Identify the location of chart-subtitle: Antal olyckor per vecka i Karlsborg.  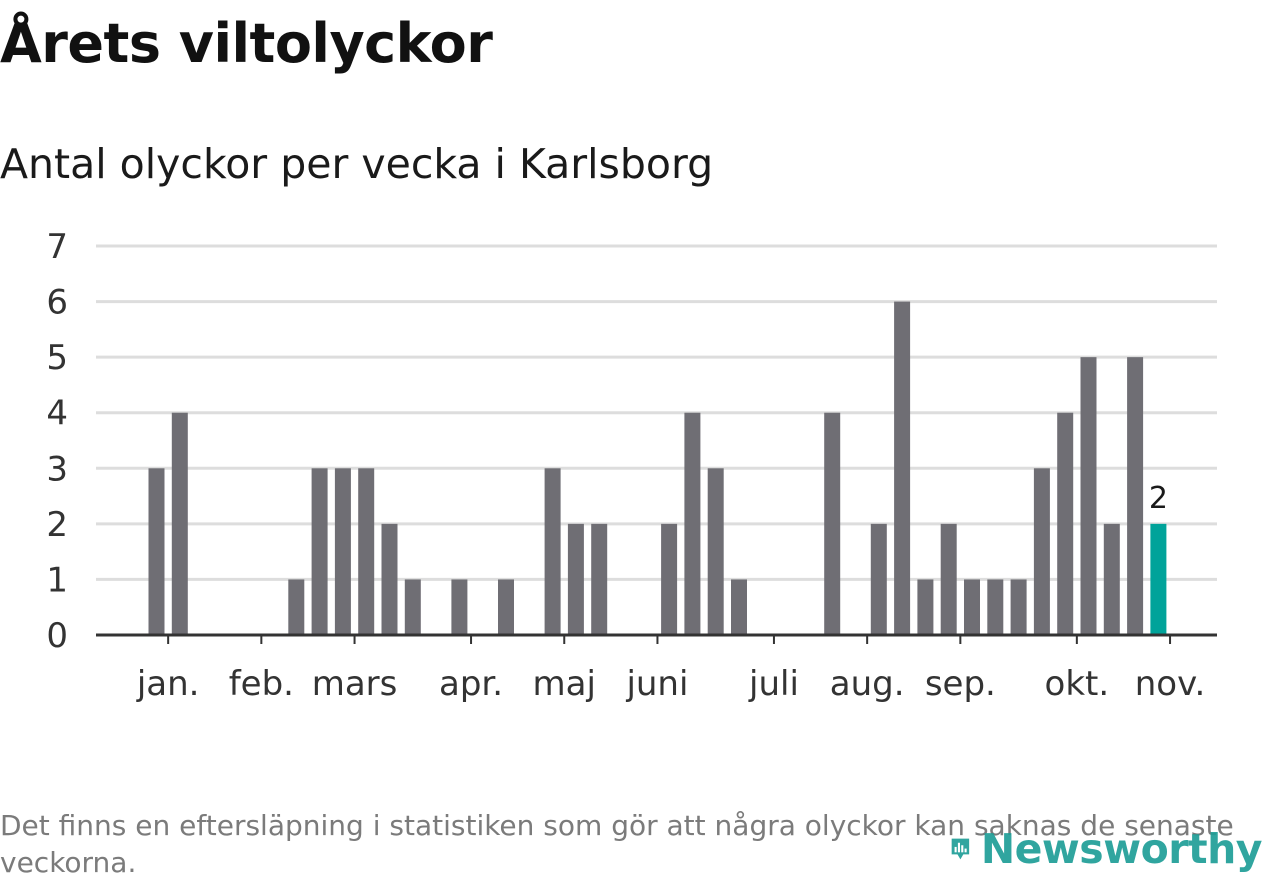
(357, 164).